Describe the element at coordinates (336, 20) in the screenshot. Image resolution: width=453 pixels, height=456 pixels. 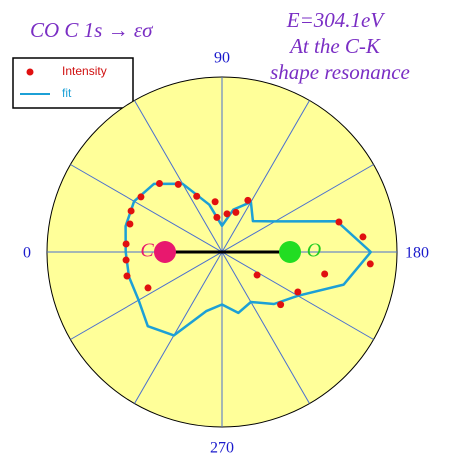
I see `annotation: E=304.1eV` at that location.